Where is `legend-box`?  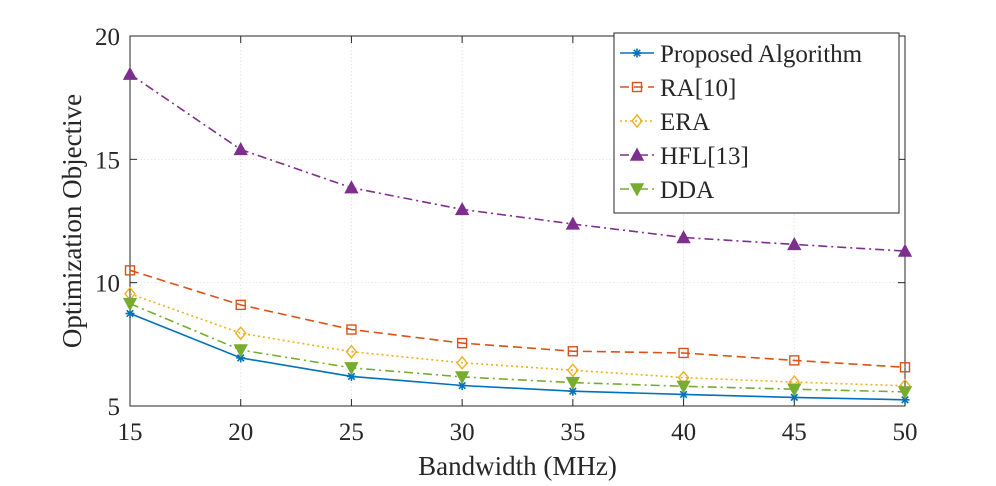 legend-box is located at coordinates (756, 123).